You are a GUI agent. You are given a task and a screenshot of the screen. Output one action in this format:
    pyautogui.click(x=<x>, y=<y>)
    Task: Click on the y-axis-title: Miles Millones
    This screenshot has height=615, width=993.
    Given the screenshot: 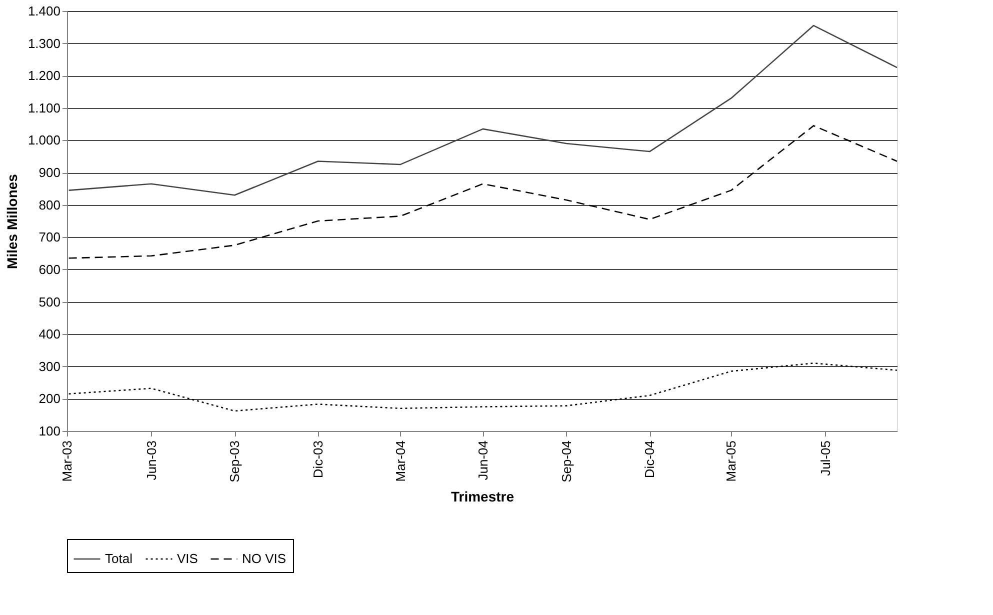 What is the action you would take?
    pyautogui.click(x=12, y=221)
    